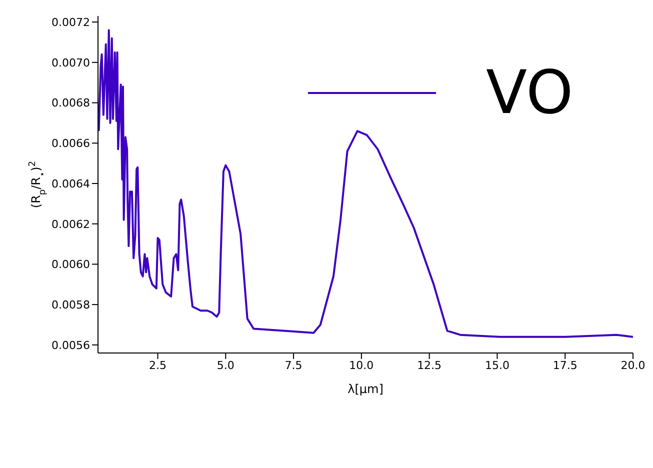 The width and height of the screenshot is (653, 468). I want to click on y-tick-label: 0.0066, so click(71, 143).